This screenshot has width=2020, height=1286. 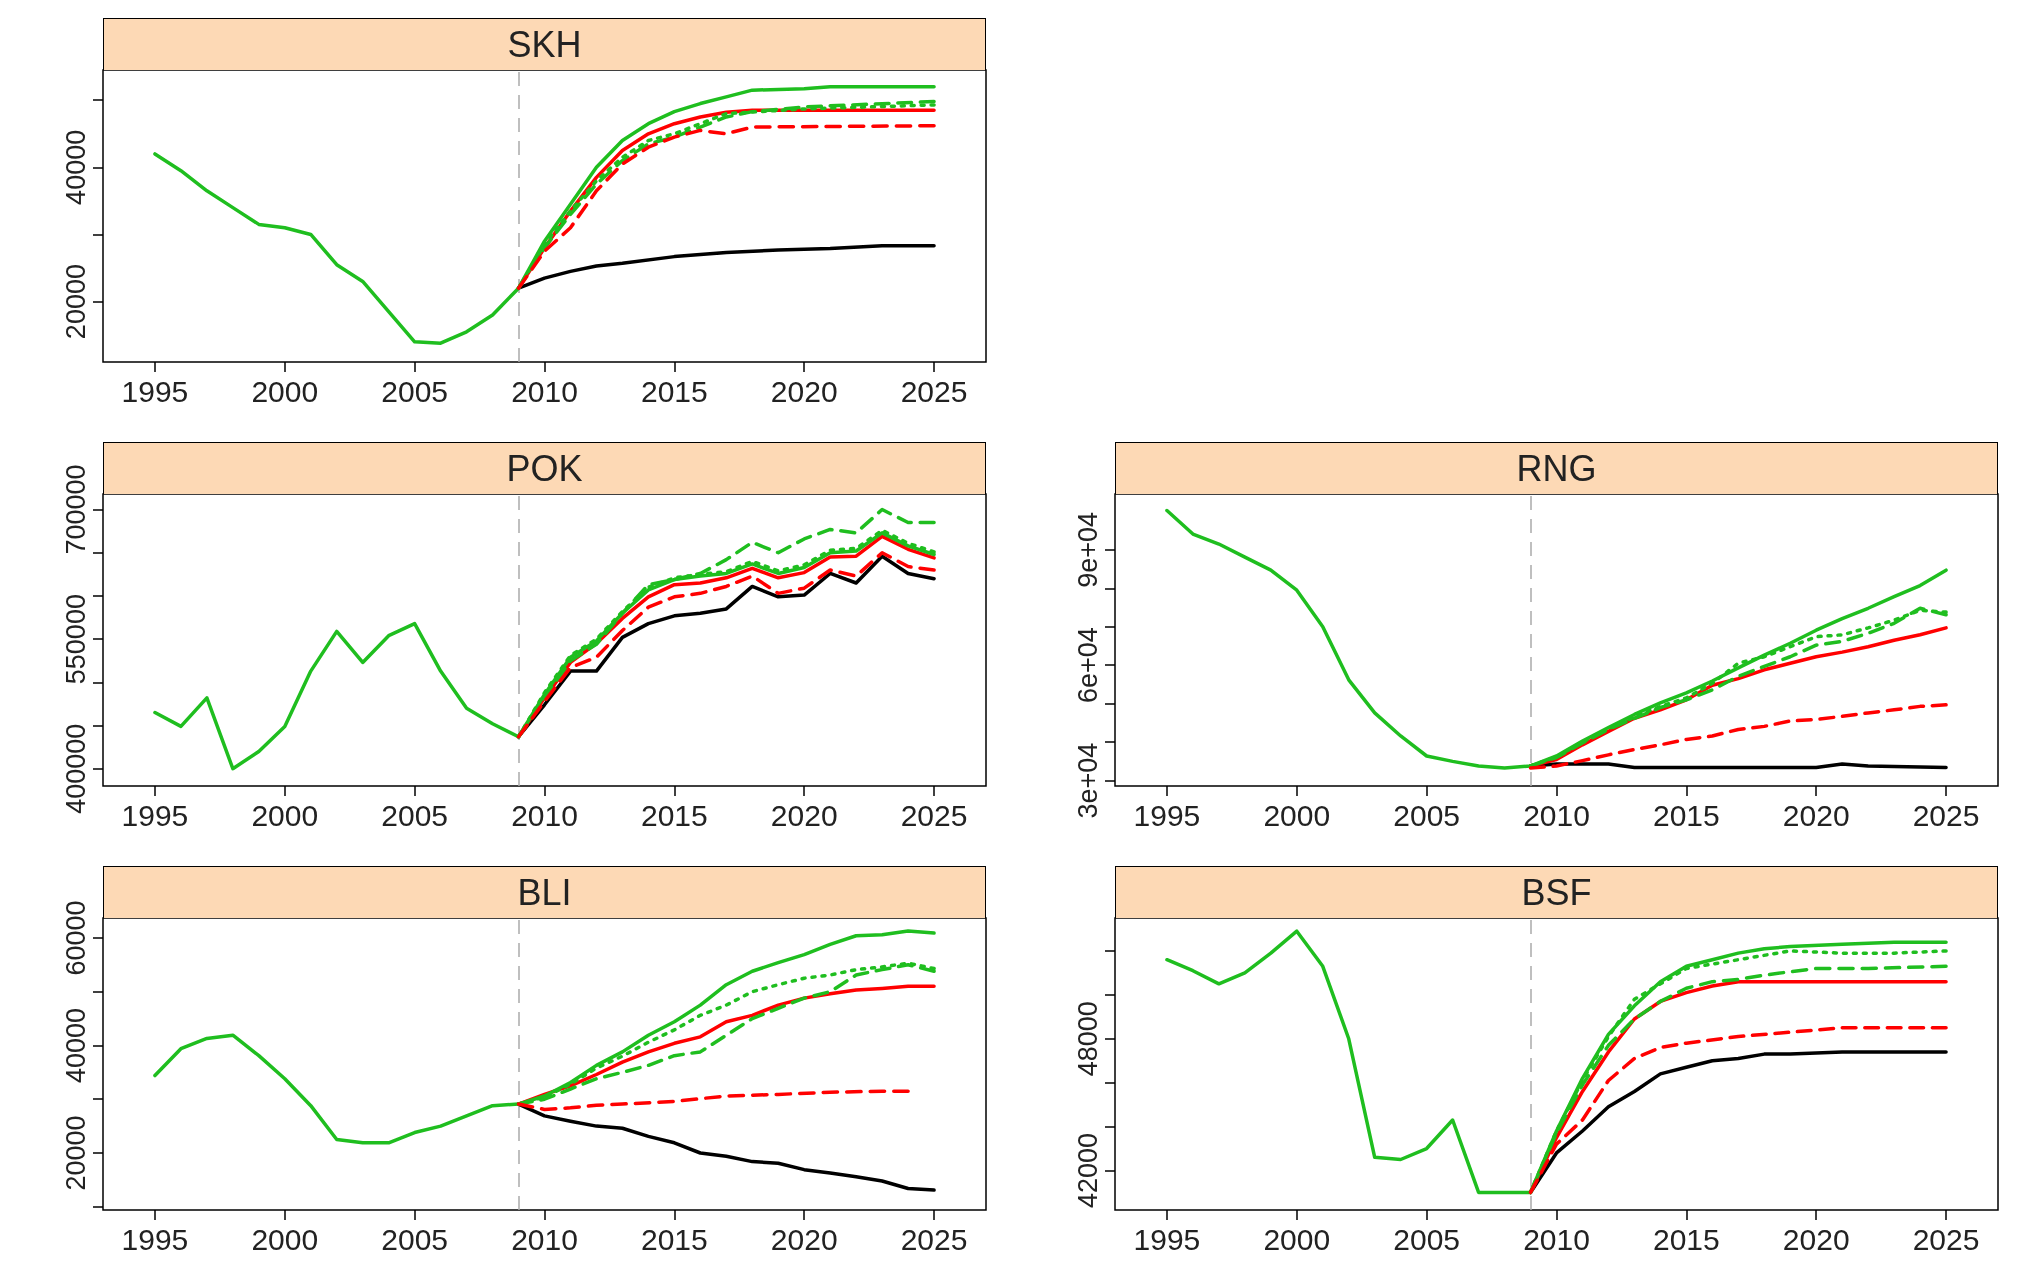 What do you see at coordinates (75, 639) in the screenshot?
I see `y-tick-label: 550000` at bounding box center [75, 639].